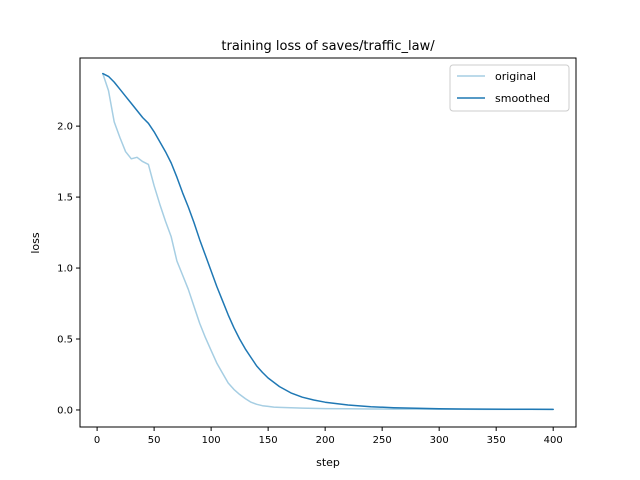  I want to click on x-tick-label: 150, so click(268, 440).